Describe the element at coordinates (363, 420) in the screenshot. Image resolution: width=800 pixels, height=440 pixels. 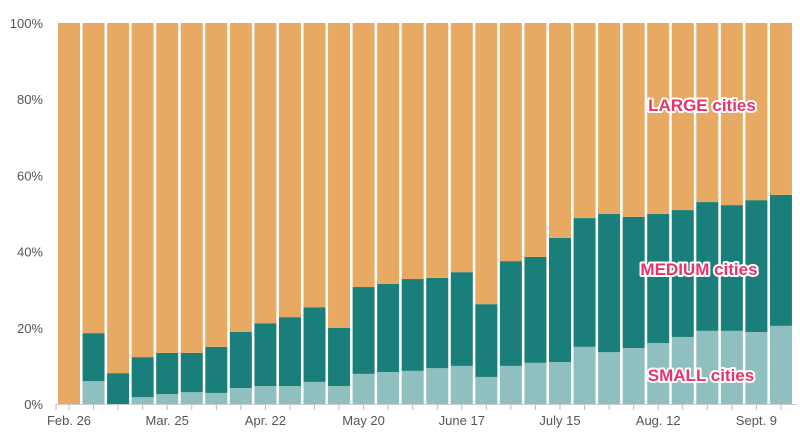
I see `x-tick-label: May 20` at that location.